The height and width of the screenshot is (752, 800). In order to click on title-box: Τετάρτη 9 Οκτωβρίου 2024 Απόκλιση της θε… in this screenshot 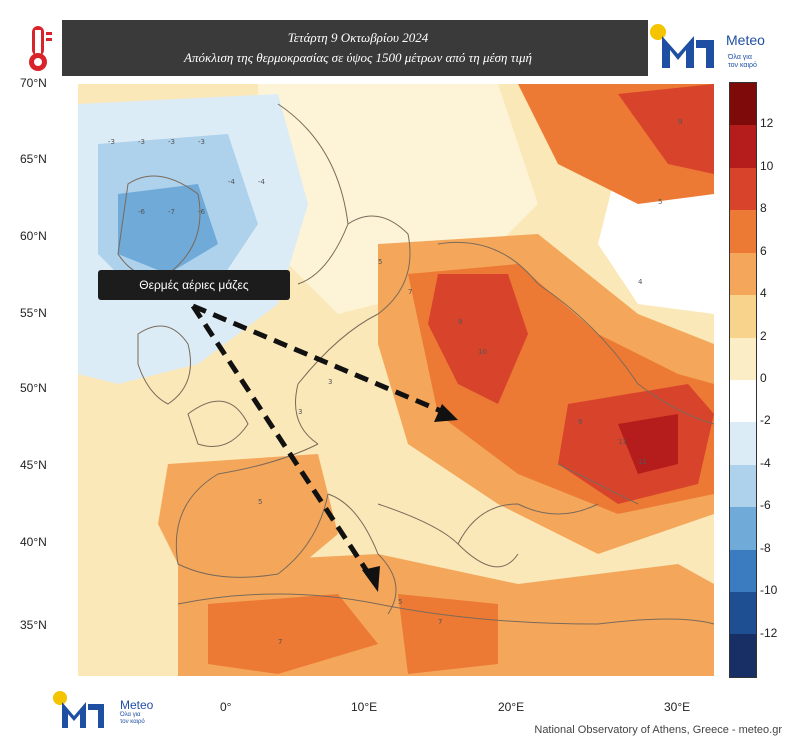, I will do `click(358, 48)`.